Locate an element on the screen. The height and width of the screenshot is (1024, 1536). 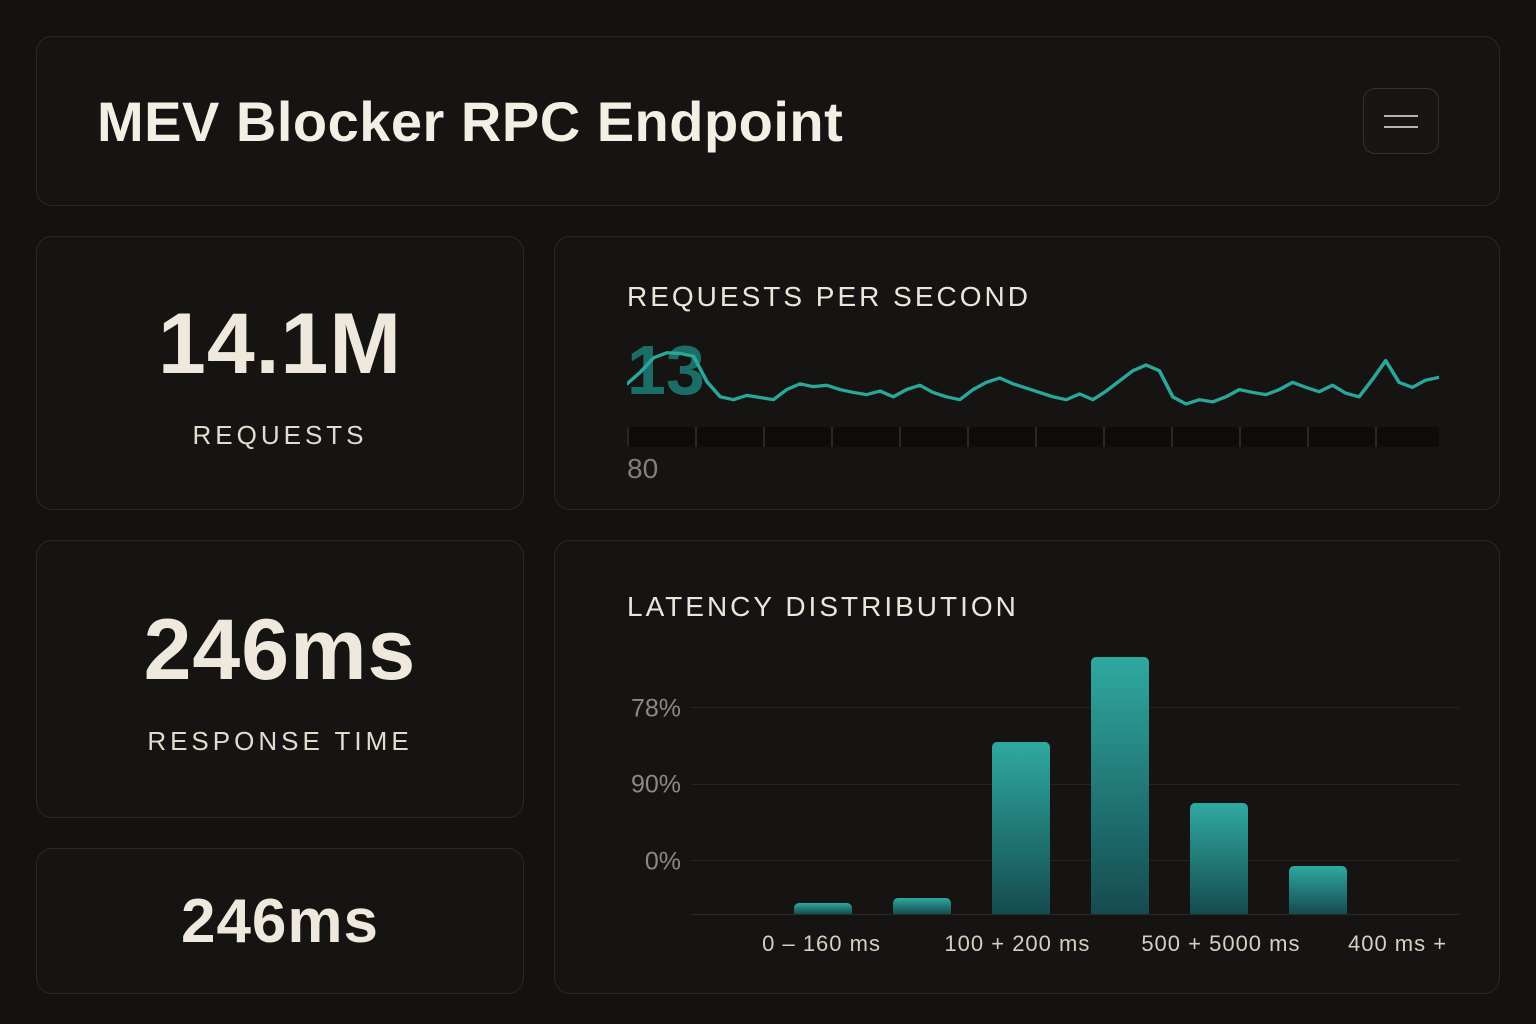
rps-line-chart: 13 is located at coordinates (1033, 378).